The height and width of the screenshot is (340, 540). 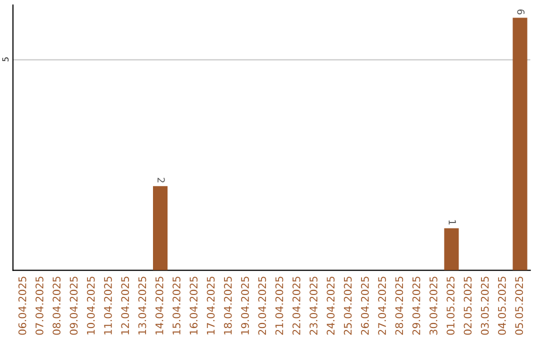 What do you see at coordinates (210, 305) in the screenshot?
I see `x-tick-label: 17.04.2025` at bounding box center [210, 305].